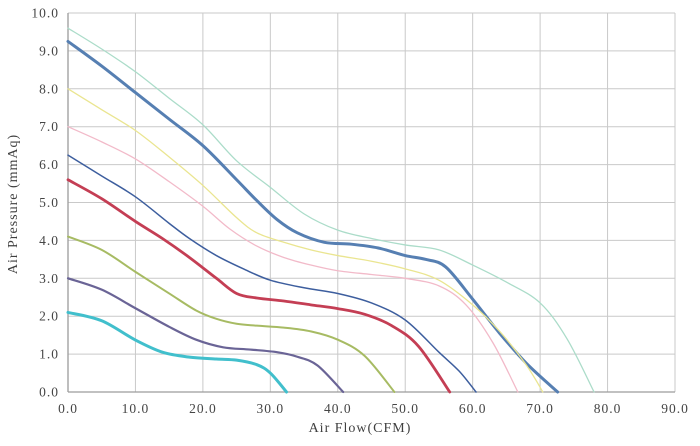  Describe the element at coordinates (271, 408) in the screenshot. I see `x-tick-label: 30.0` at that location.